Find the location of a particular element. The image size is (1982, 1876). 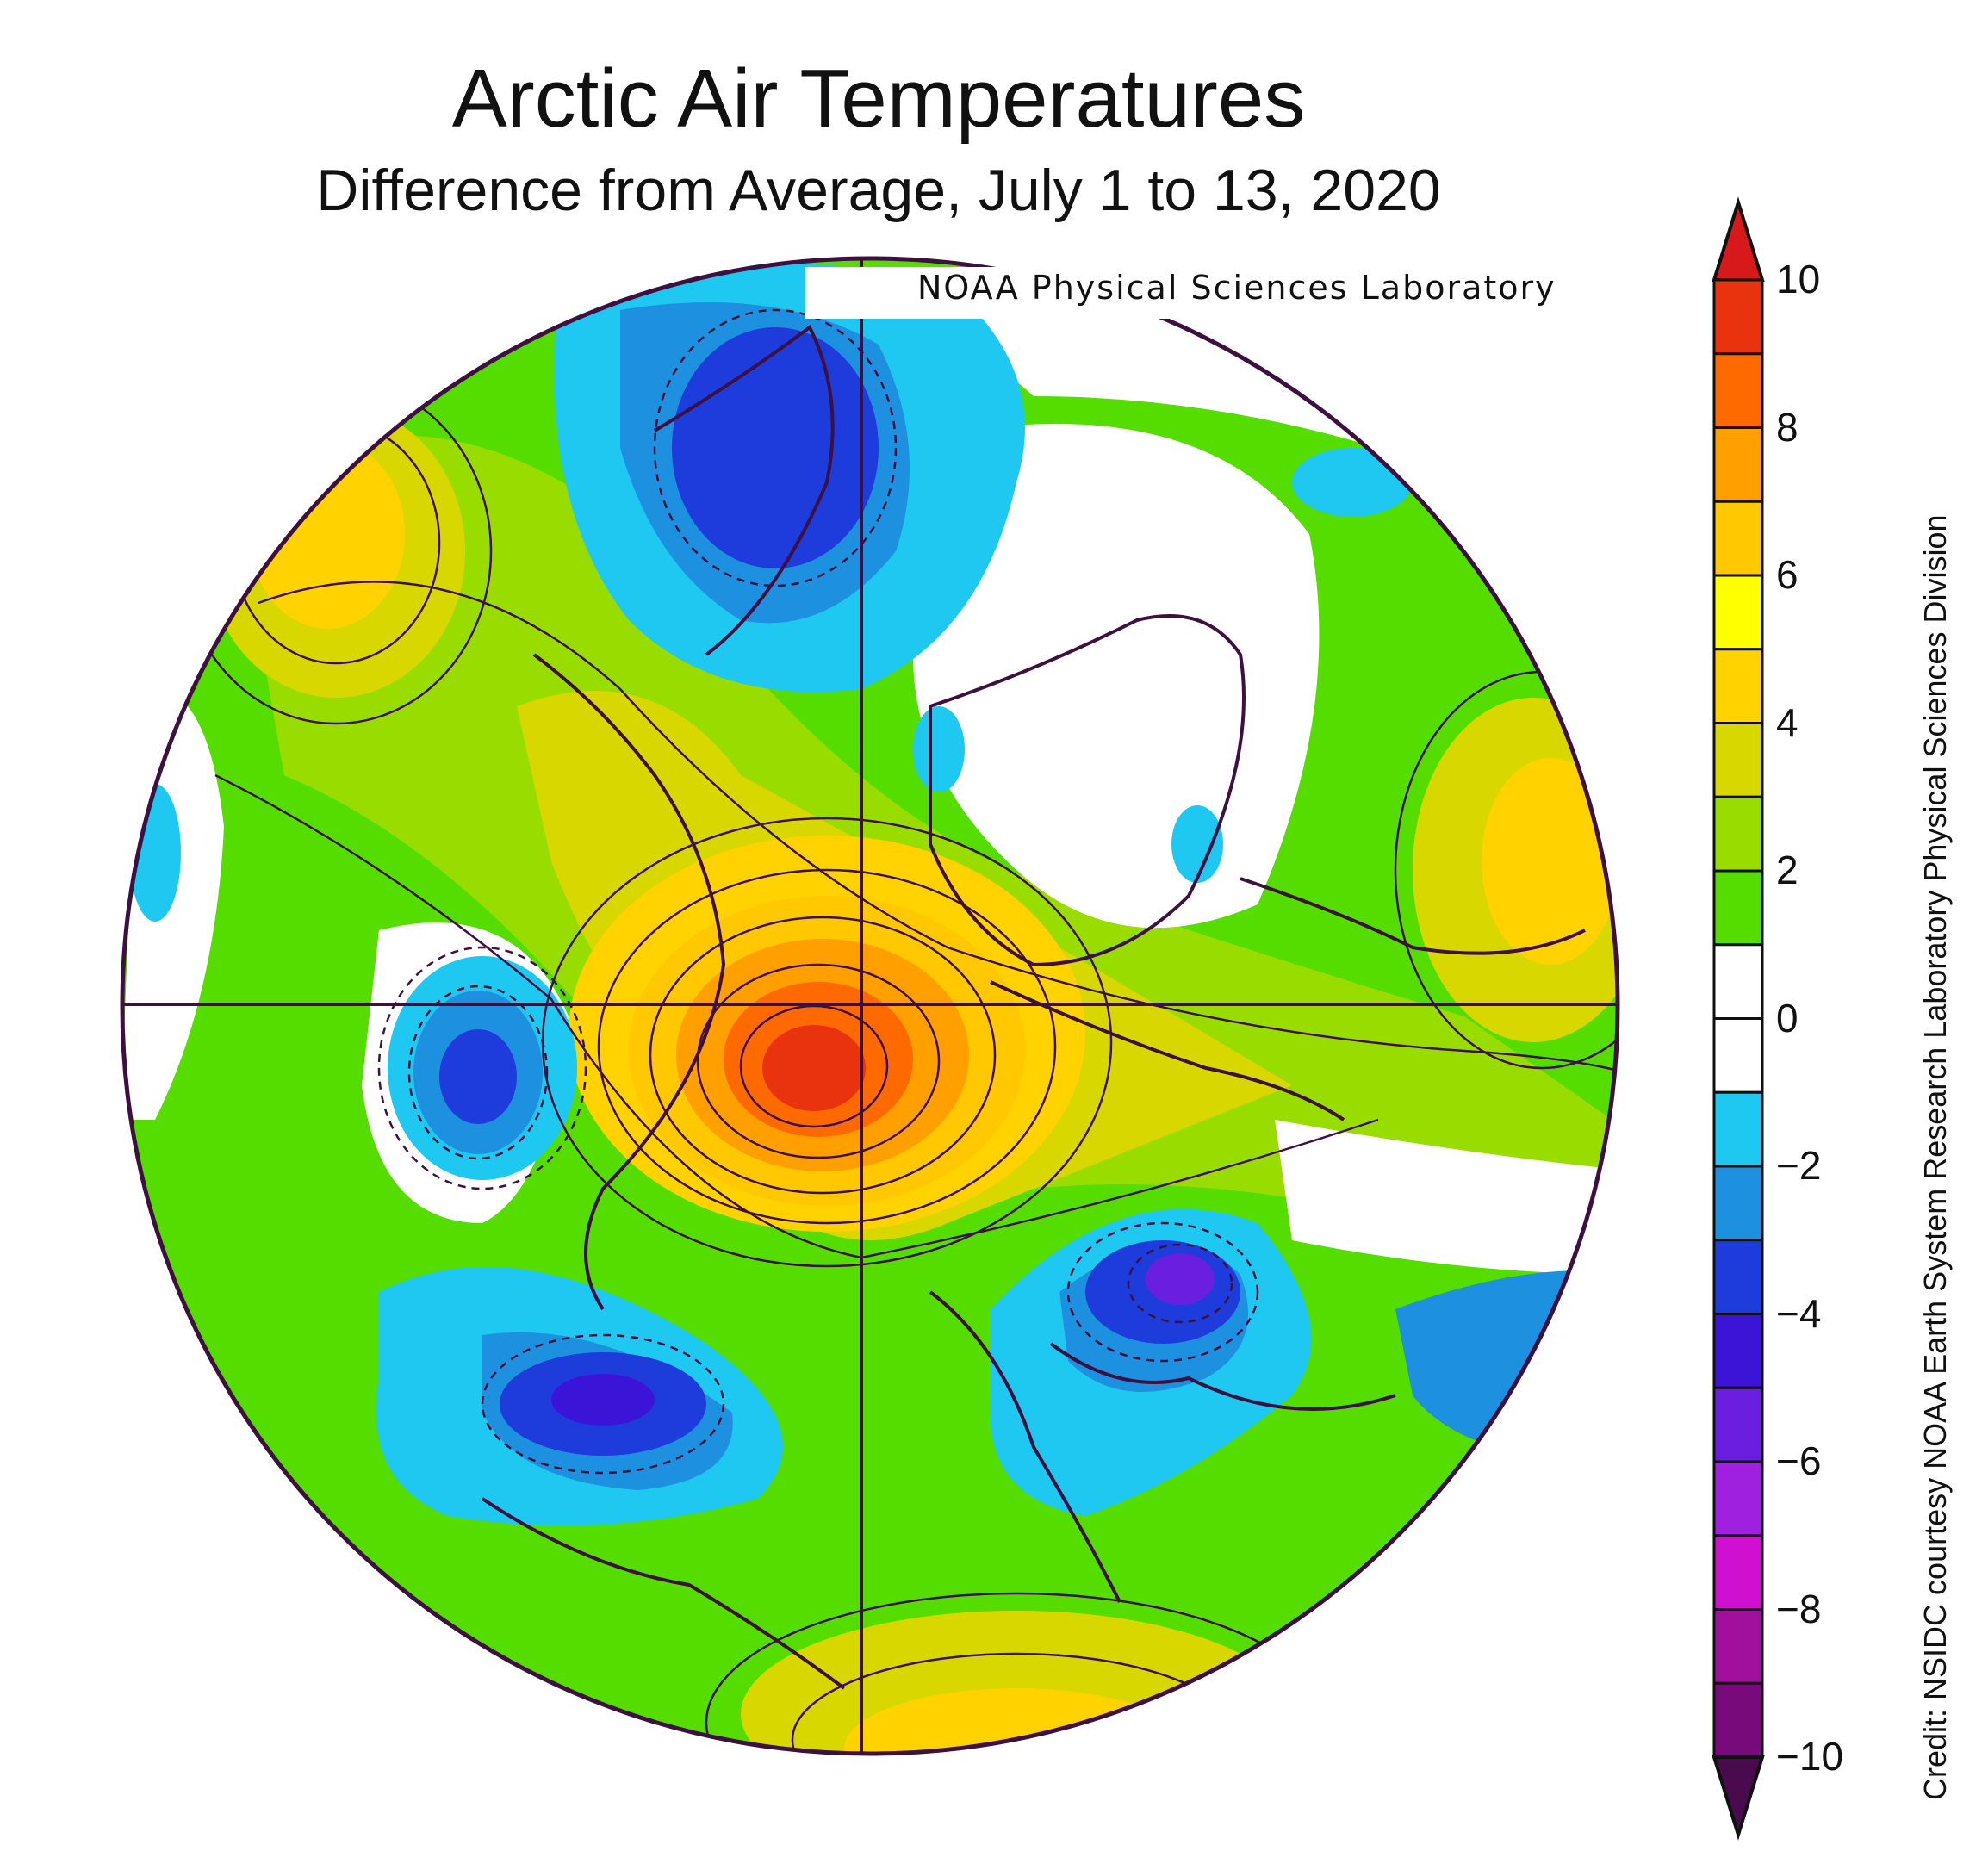

colorbar-bottom-arrow is located at coordinates (1738, 1798).